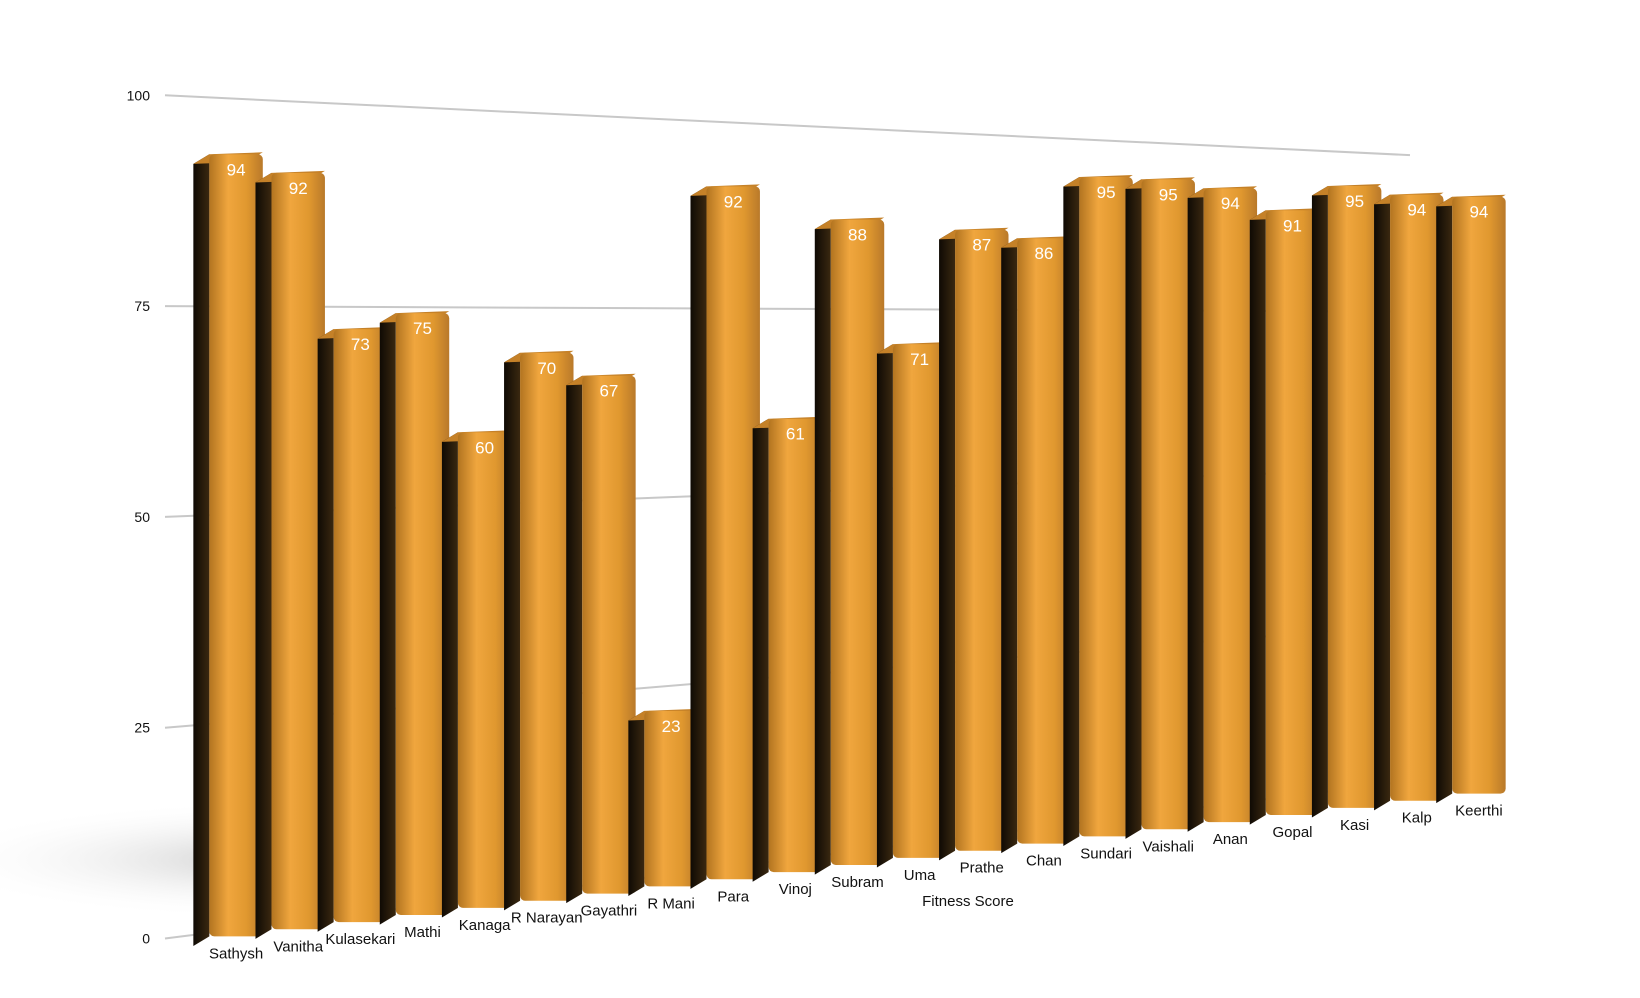  Describe the element at coordinates (485, 925) in the screenshot. I see `x-tick-label: Kanaga` at that location.